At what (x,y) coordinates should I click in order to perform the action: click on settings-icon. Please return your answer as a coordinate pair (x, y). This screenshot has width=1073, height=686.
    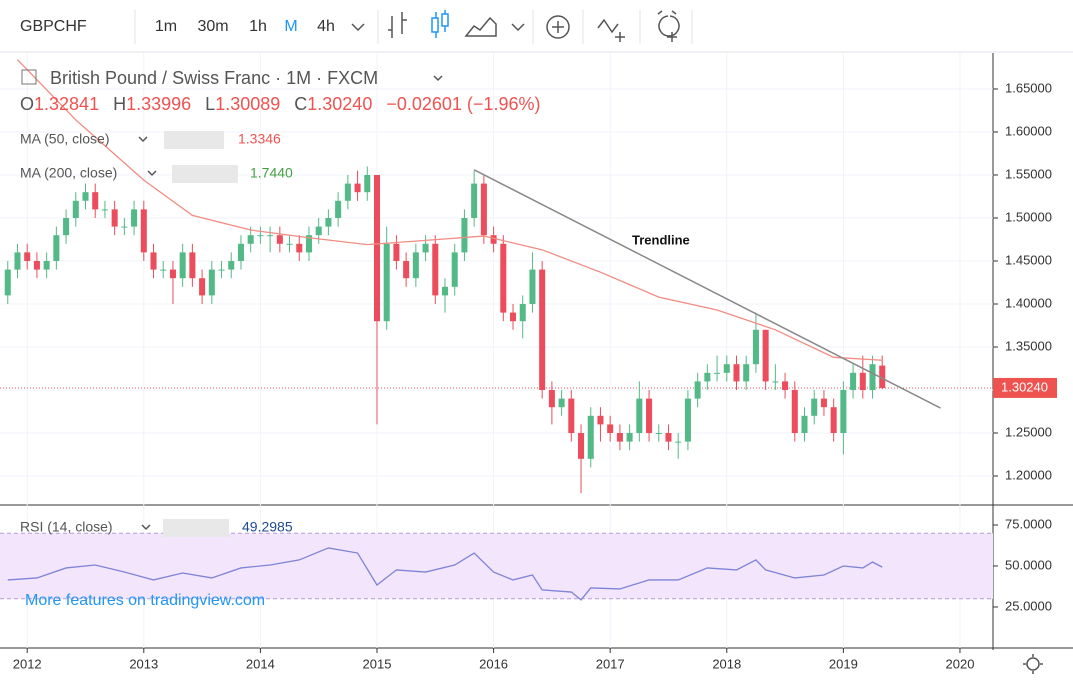
    Looking at the image, I should click on (1033, 664).